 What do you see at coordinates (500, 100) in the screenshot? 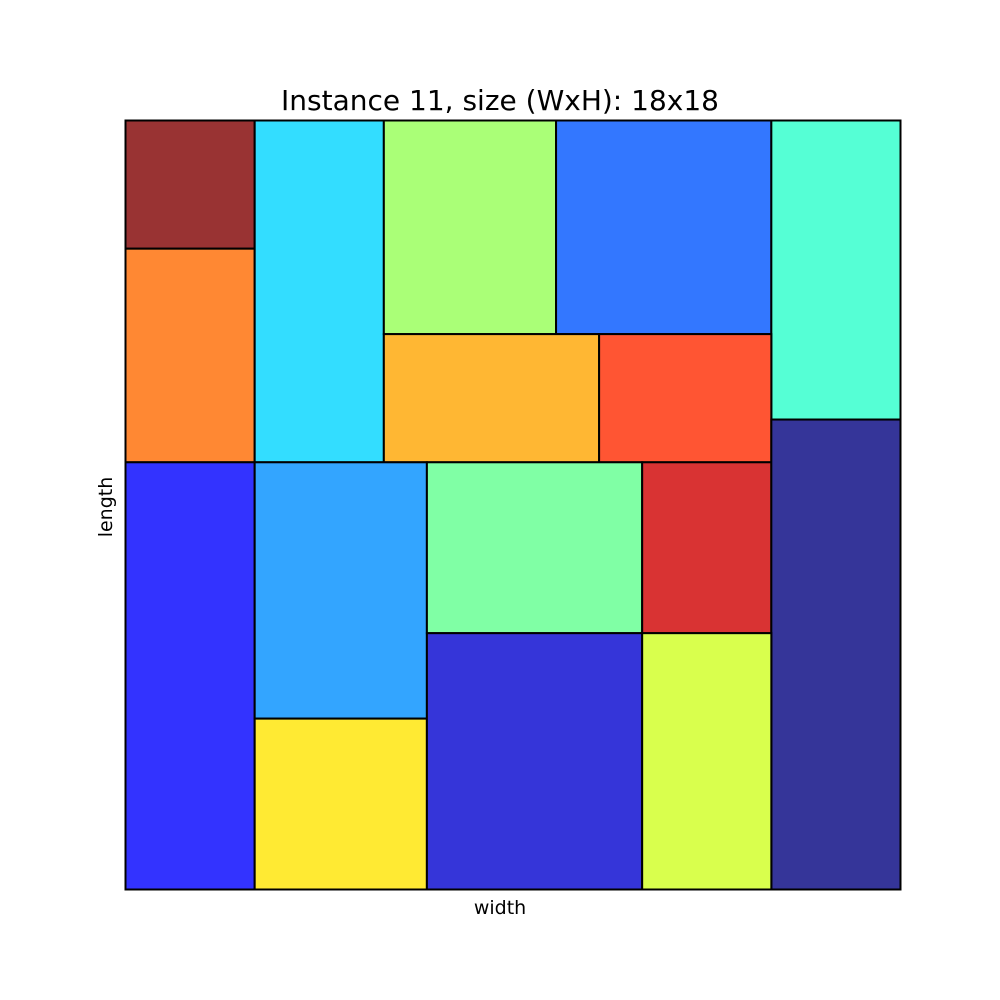
I see `chart-title: Instance 11, size (WxH): 18x18` at bounding box center [500, 100].